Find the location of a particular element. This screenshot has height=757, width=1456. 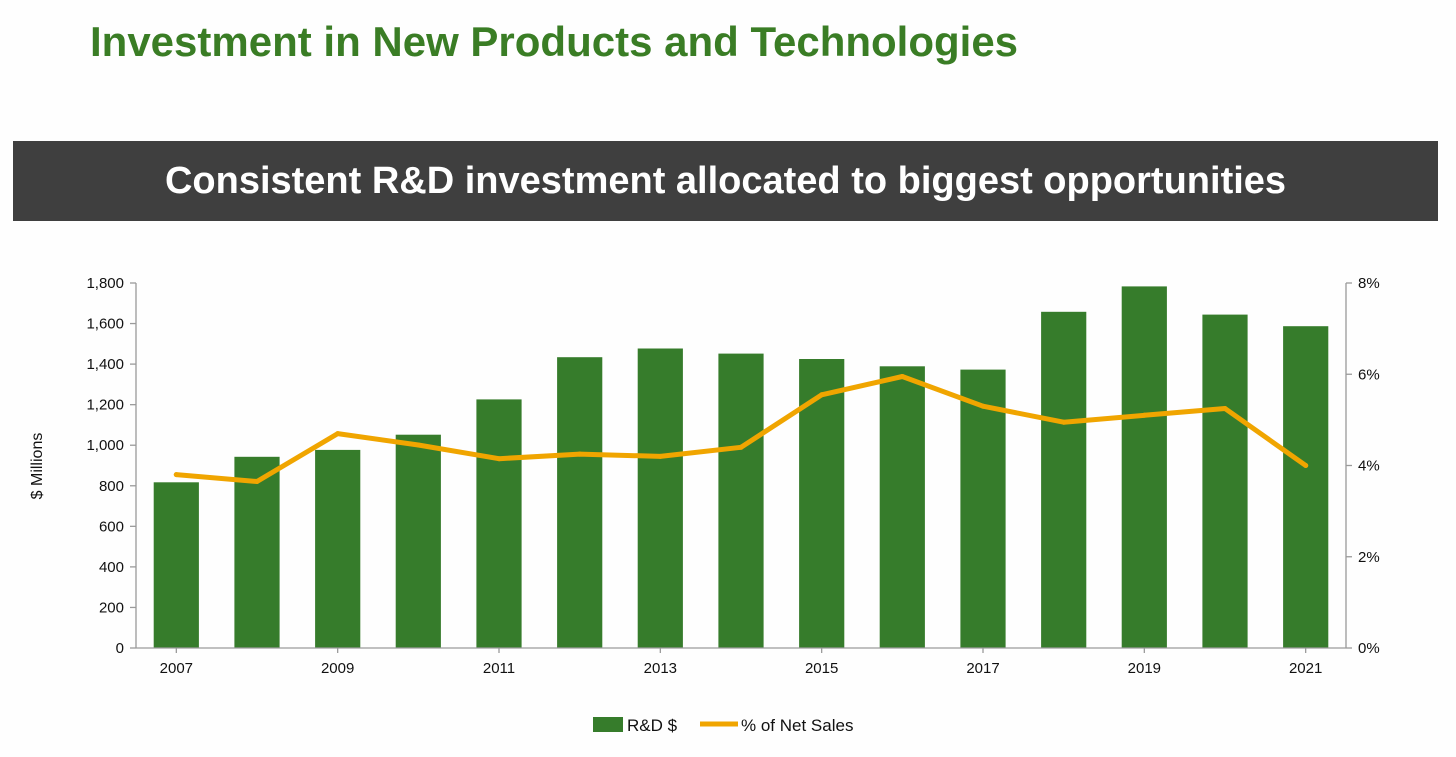

x-tick-label: 2009 is located at coordinates (337, 668).